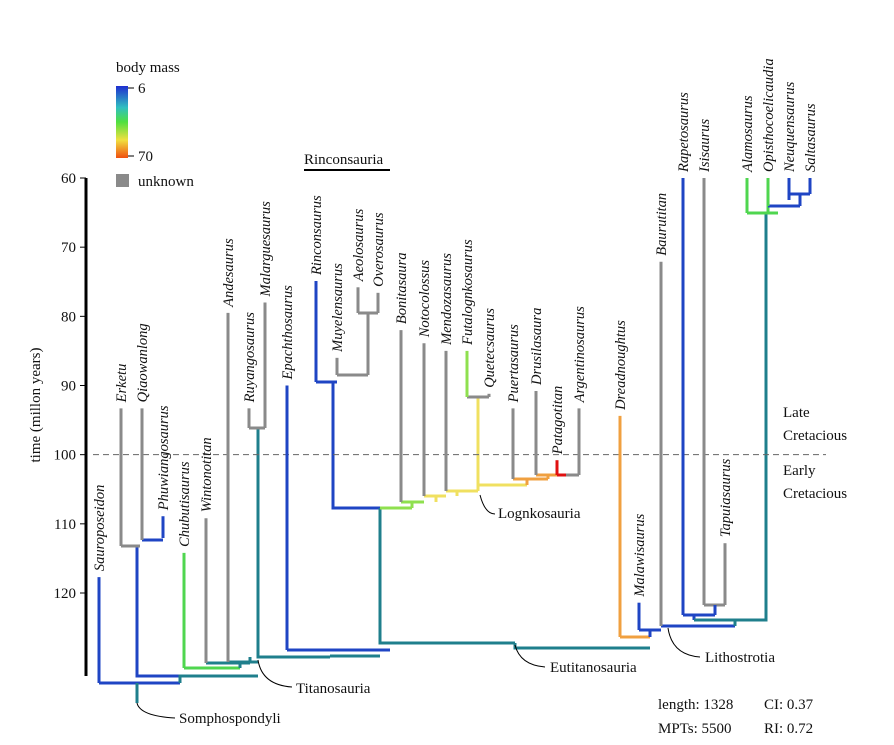 The image size is (894, 745). Describe the element at coordinates (100, 528) in the screenshot. I see `taxon-label: Sauroposeidon` at that location.